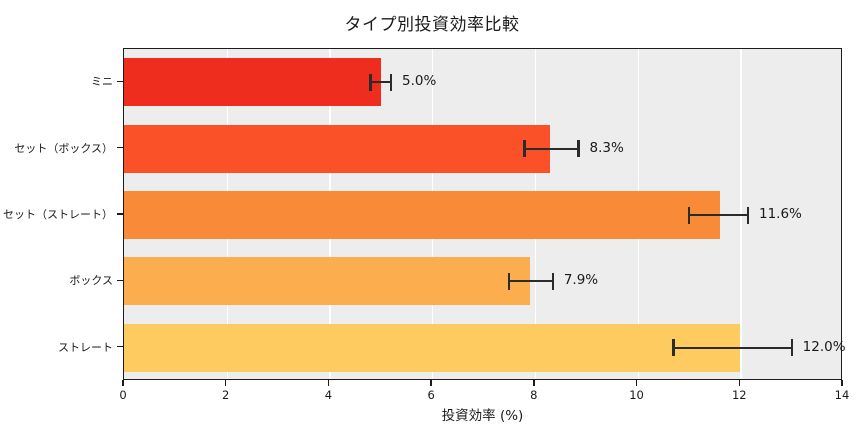 Image resolution: width=864 pixels, height=432 pixels. Describe the element at coordinates (842, 395) in the screenshot. I see `x-tick-label: 14` at that location.